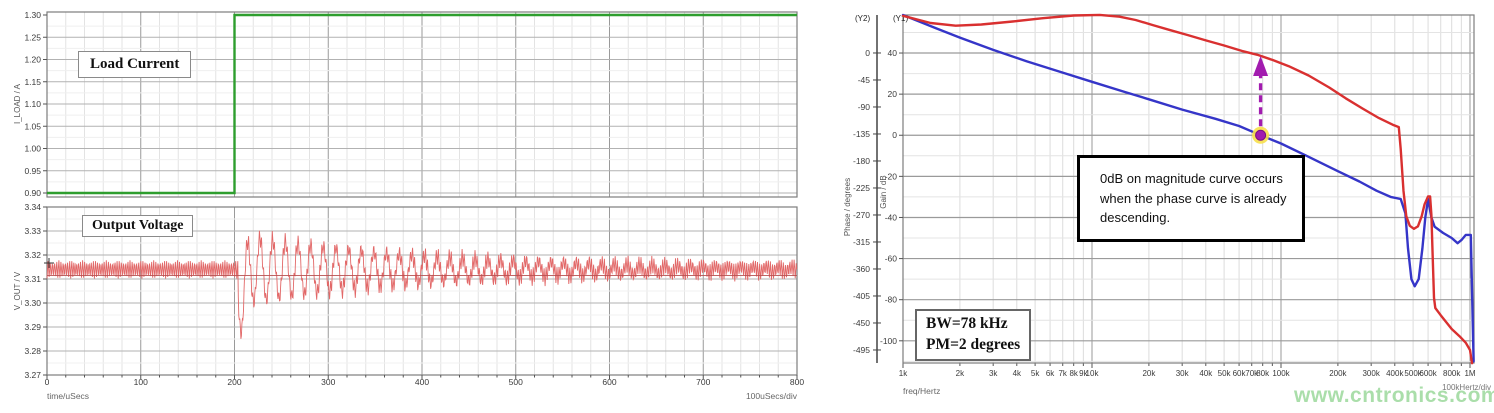 Image resolution: width=1494 pixels, height=413 pixels. What do you see at coordinates (422, 382) in the screenshot?
I see `svg-text: 400` at bounding box center [422, 382].